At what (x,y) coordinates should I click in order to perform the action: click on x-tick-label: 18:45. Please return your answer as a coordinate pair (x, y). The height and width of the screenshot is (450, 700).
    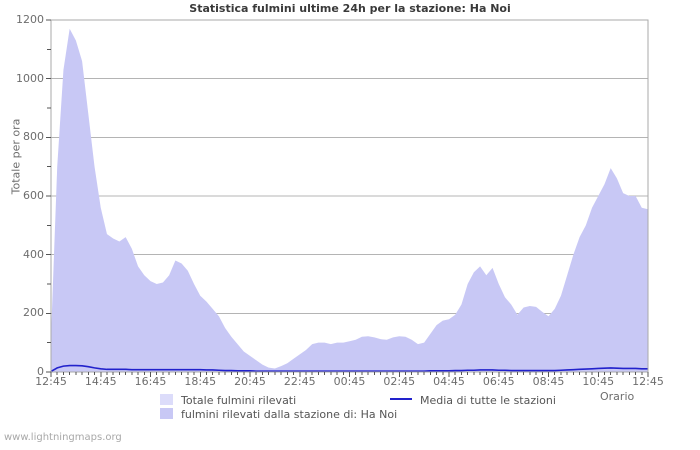
    Looking at the image, I should click on (200, 381).